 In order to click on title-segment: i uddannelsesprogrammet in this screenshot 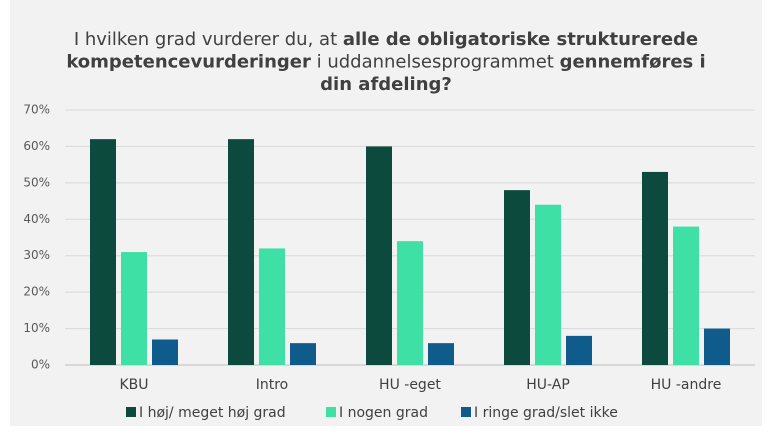, I will do `click(435, 62)`.